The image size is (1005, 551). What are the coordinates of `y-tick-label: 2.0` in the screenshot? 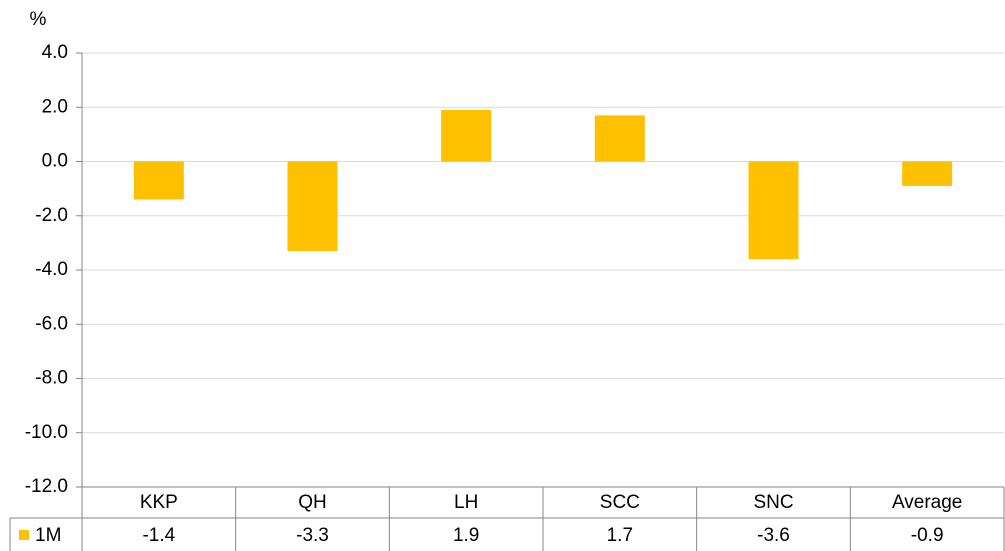 It's located at (55, 106).